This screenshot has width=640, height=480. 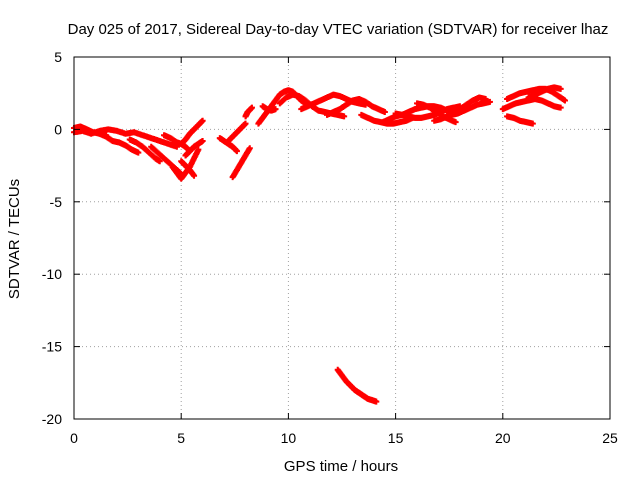 I want to click on y-tick-label: 0, so click(x=58, y=129).